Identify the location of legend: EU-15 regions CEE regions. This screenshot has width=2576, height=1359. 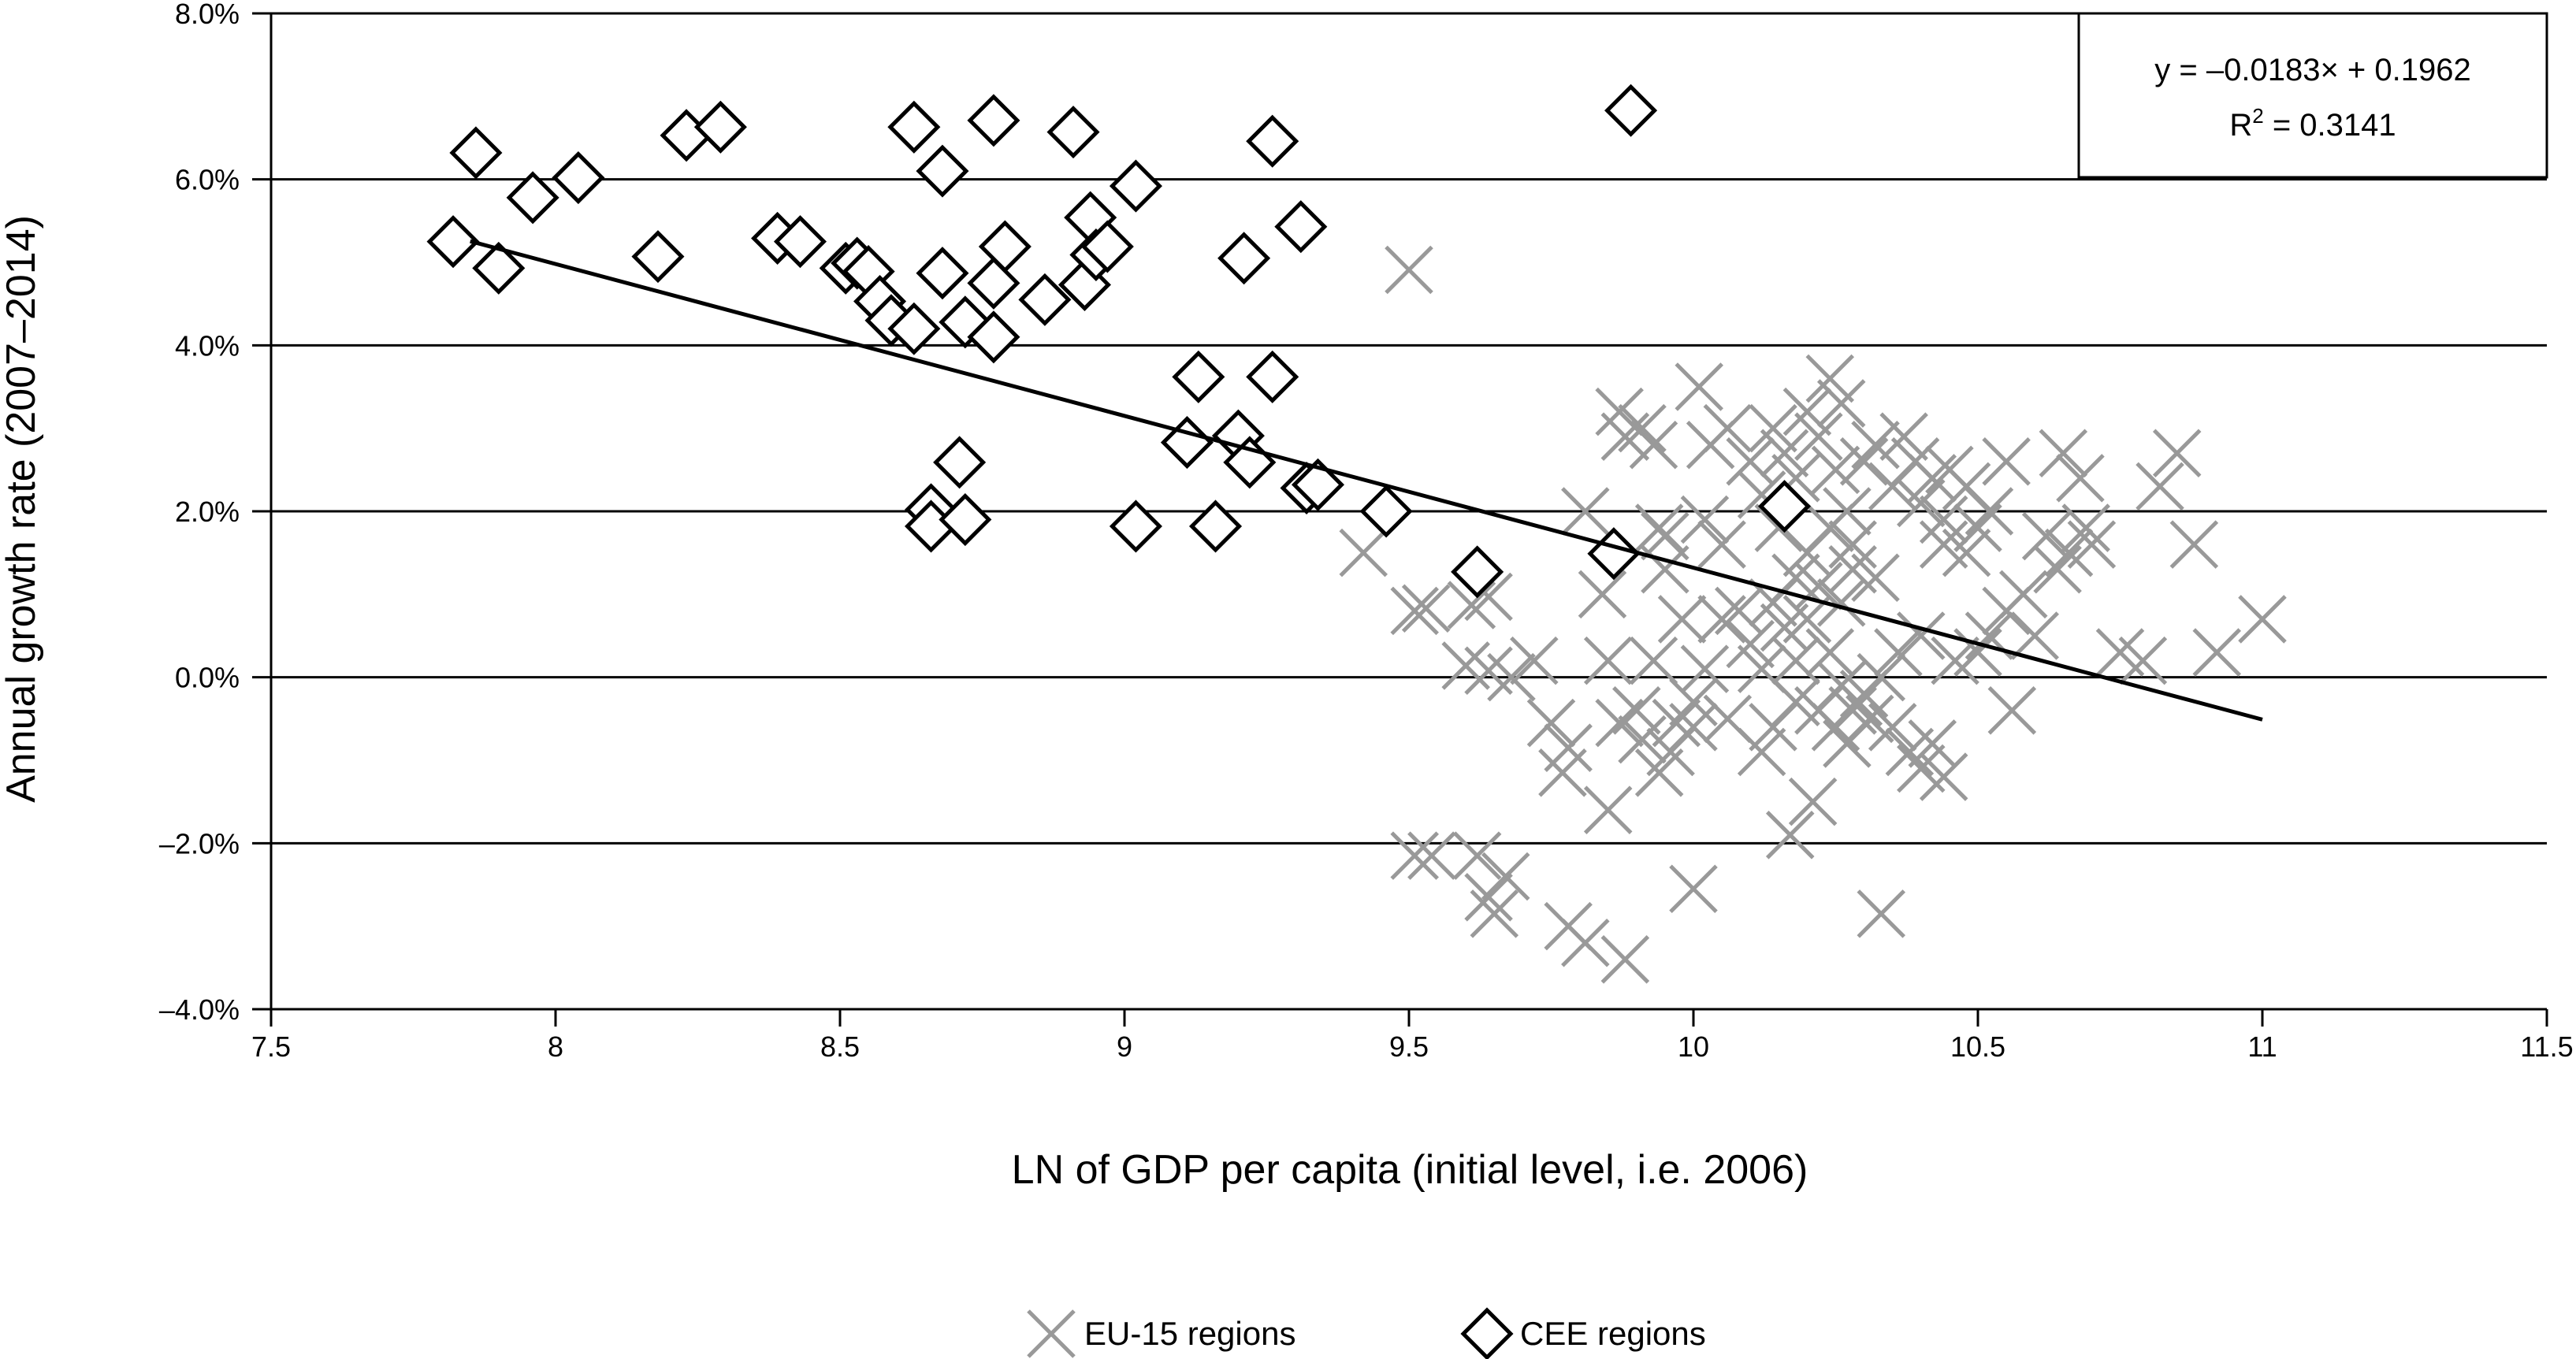
(1366, 1333).